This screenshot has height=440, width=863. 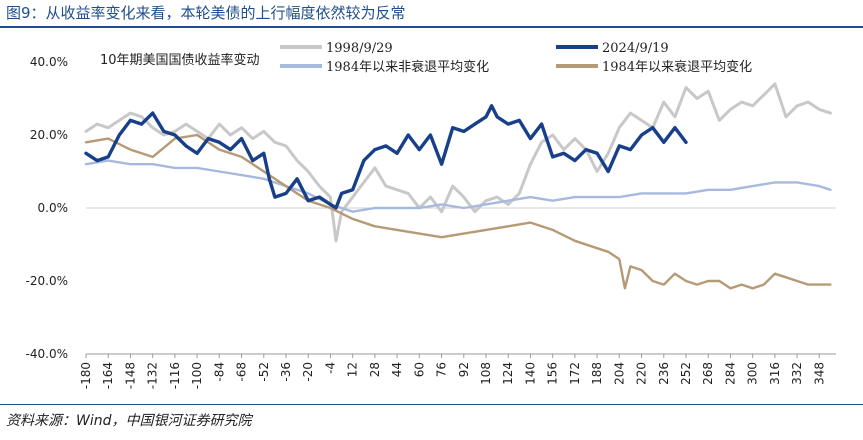 What do you see at coordinates (175, 375) in the screenshot?
I see `x-tick-label: -116` at bounding box center [175, 375].